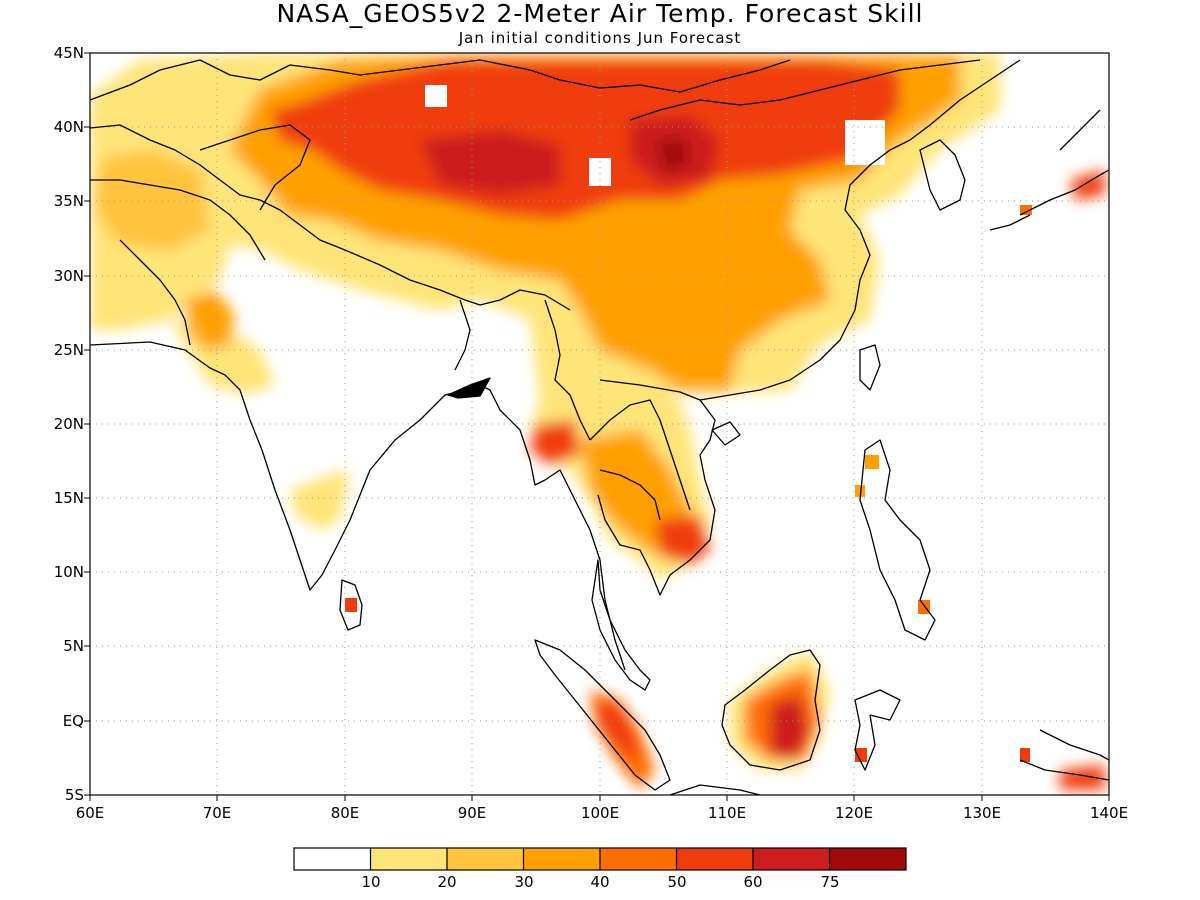 This screenshot has width=1200, height=900. Describe the element at coordinates (345, 813) in the screenshot. I see `lon-label: 80E` at that location.